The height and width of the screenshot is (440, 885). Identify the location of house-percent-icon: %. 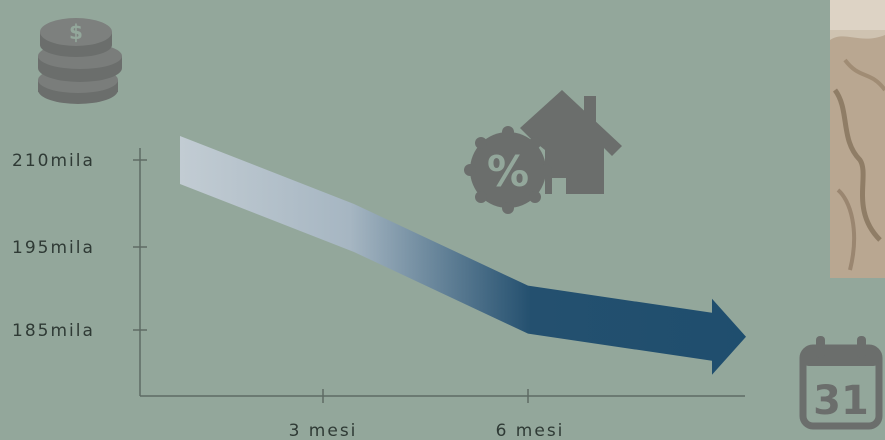
(543, 152).